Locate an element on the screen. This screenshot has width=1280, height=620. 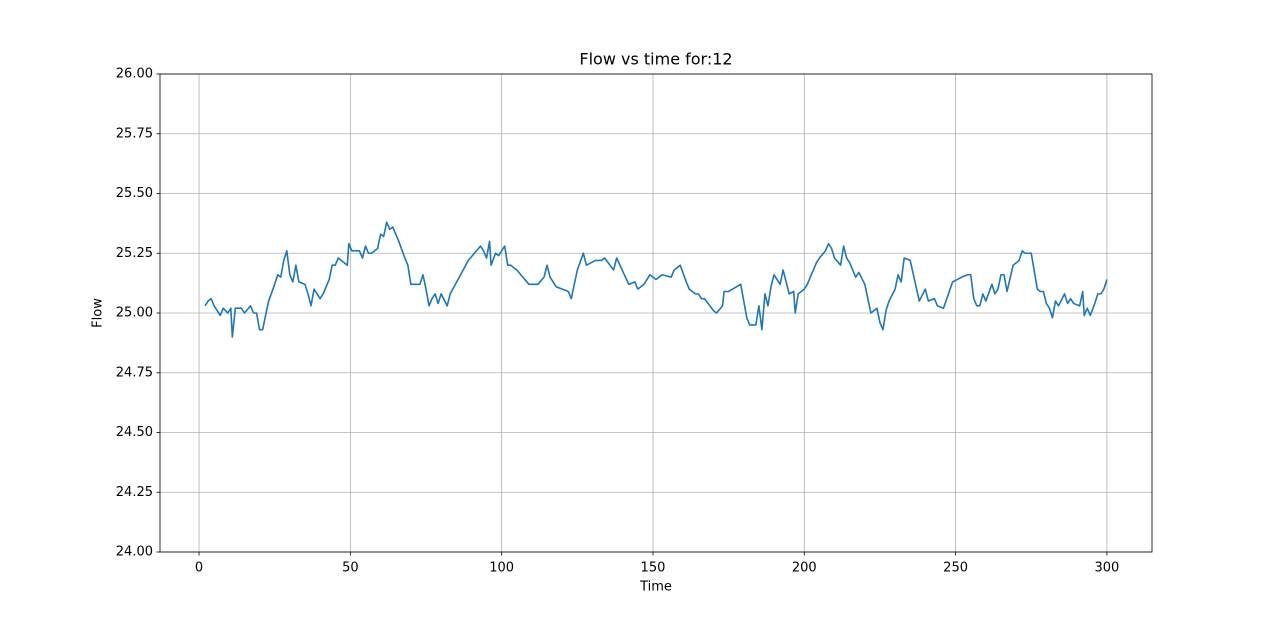
x-axis-label: Time is located at coordinates (655, 587).